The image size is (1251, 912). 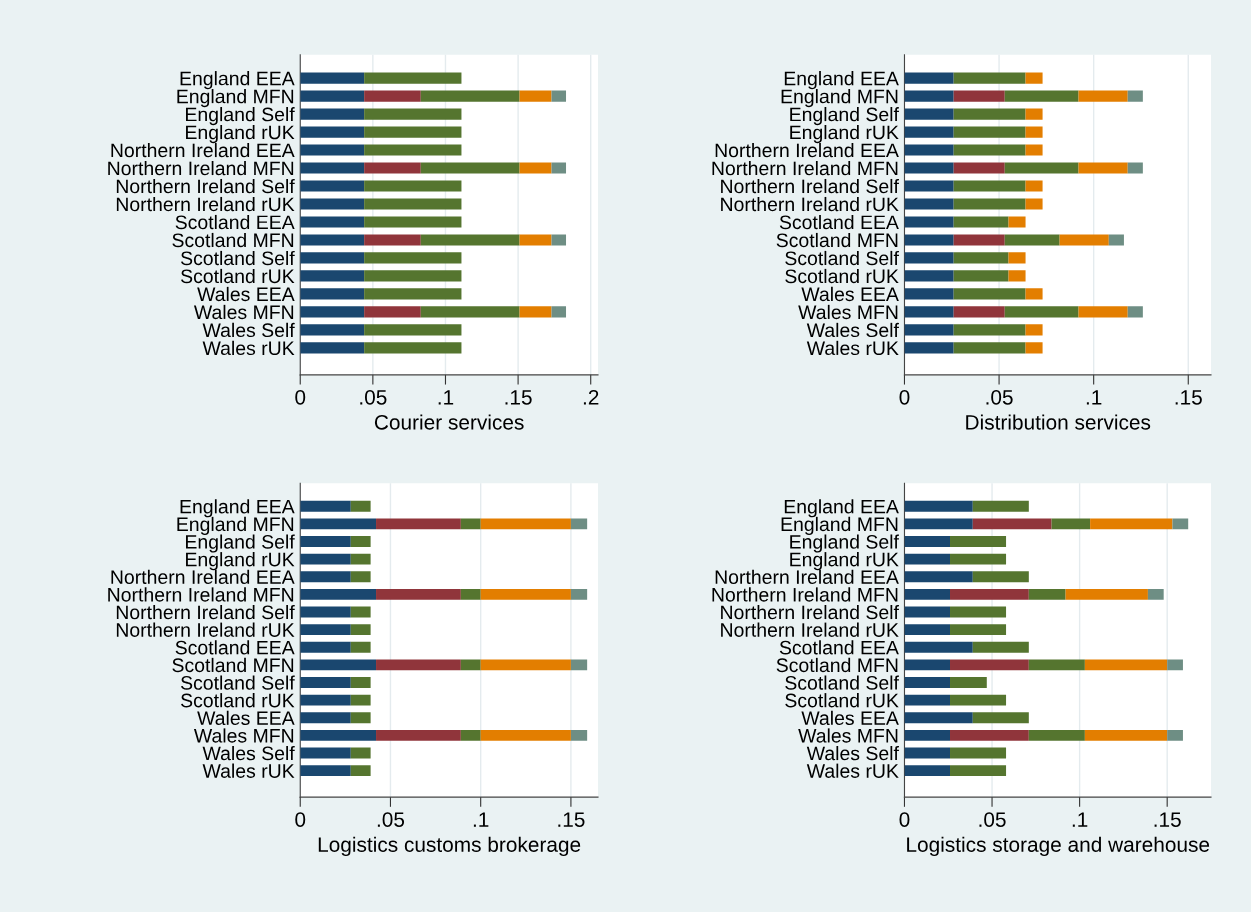 I want to click on y-tick-label: Scotland rUK, so click(x=238, y=276).